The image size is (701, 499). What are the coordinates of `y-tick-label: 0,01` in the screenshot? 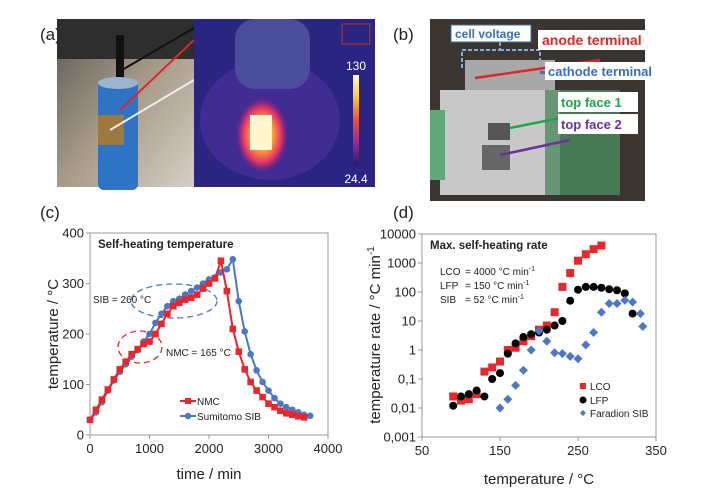 It's located at (403, 408).